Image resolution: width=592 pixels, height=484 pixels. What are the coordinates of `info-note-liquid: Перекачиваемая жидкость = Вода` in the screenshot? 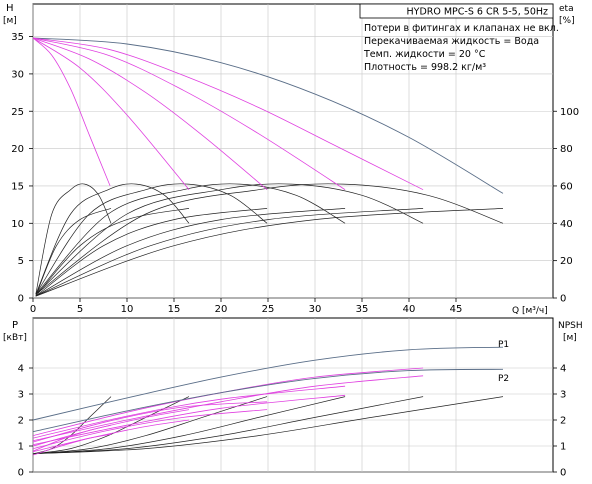 It's located at (451, 41).